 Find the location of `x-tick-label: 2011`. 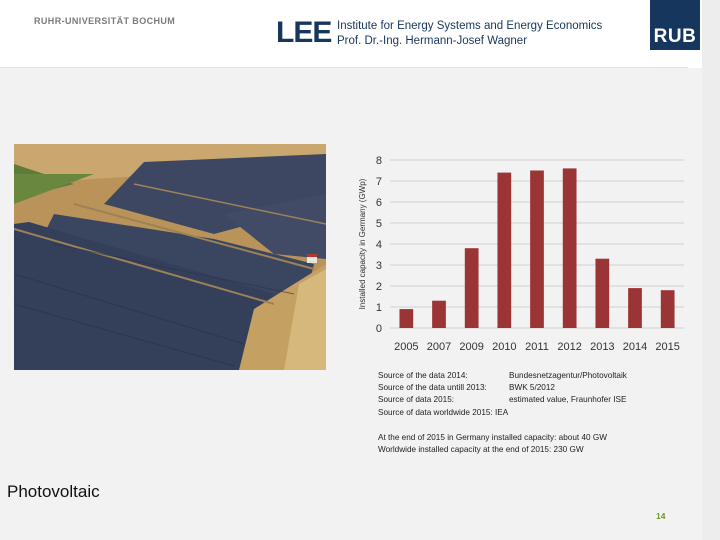

x-tick-label: 2011 is located at coordinates (537, 347).